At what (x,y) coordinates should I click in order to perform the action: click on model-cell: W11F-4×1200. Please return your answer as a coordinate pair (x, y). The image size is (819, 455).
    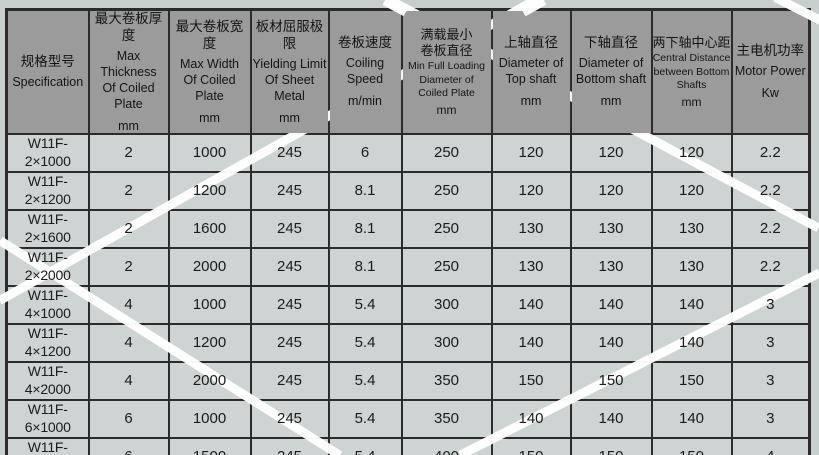
    Looking at the image, I should click on (47, 342).